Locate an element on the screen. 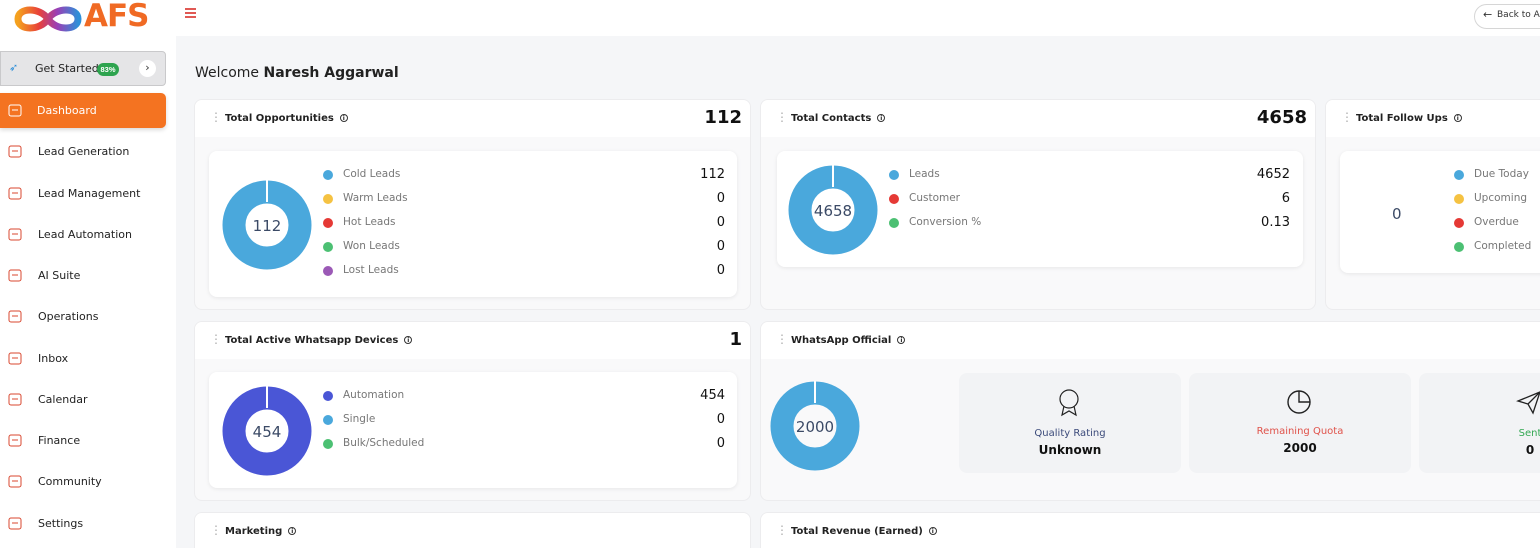  donut-center: 112 is located at coordinates (267, 226).